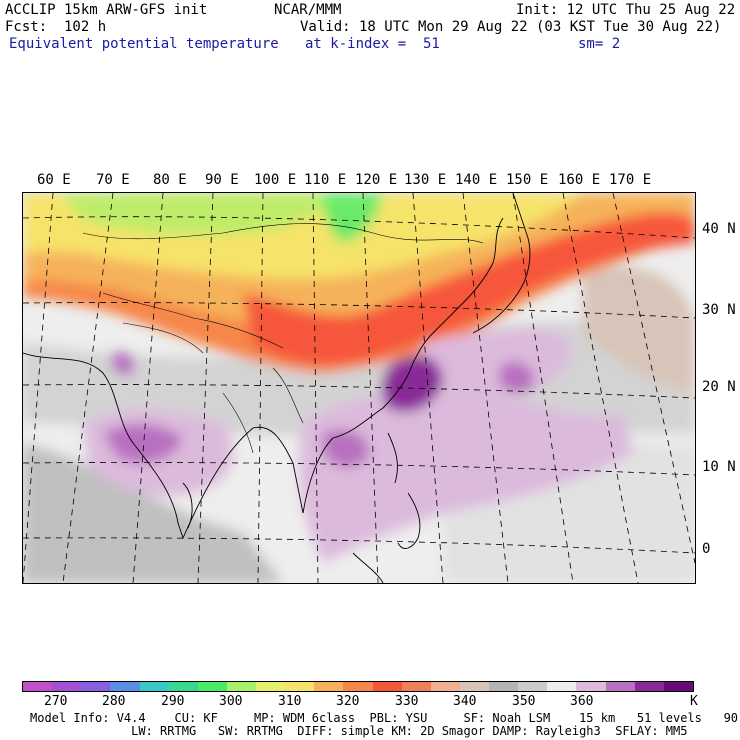 Image resolution: width=740 pixels, height=740 pixels. What do you see at coordinates (706, 549) in the screenshot?
I see `lat-label: 0` at bounding box center [706, 549].